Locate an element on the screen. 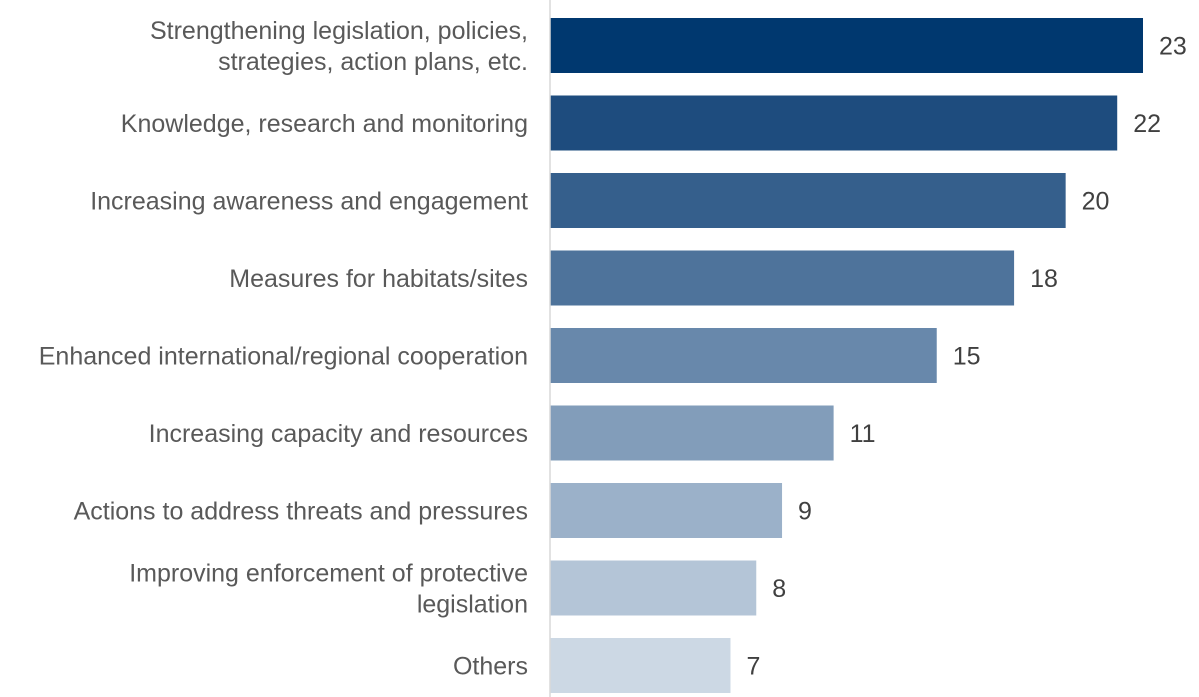 The image size is (1199, 697). category-label-line: Others is located at coordinates (490, 667).